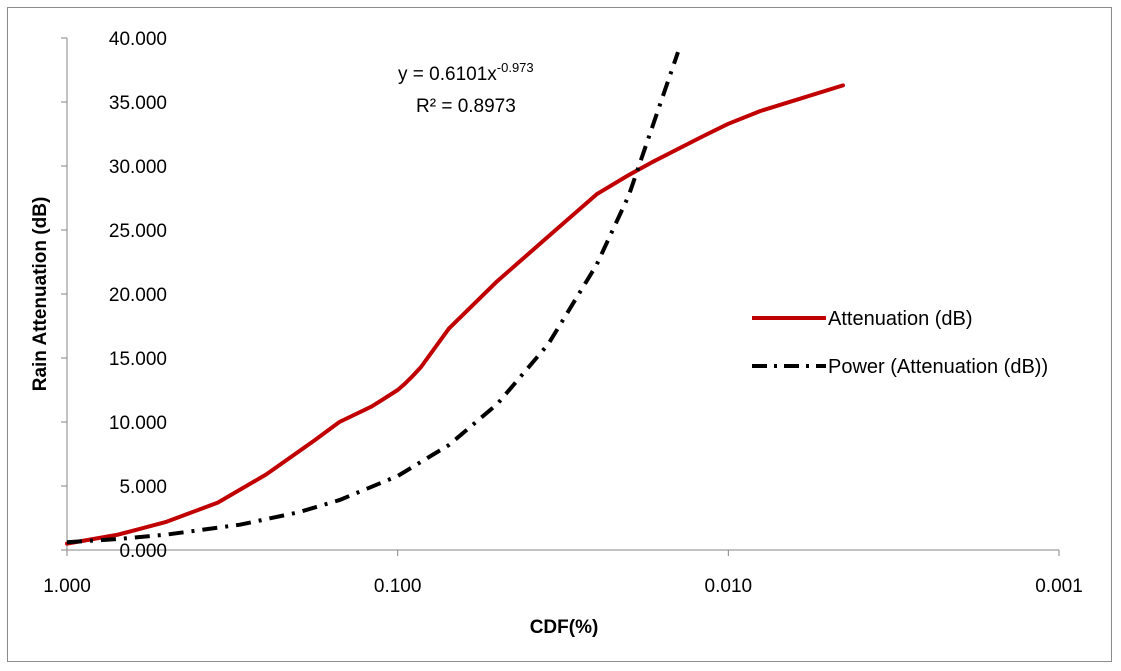 This screenshot has width=1121, height=671. What do you see at coordinates (40, 294) in the screenshot?
I see `y-axis-title: Rain Attenuation (dB)` at bounding box center [40, 294].